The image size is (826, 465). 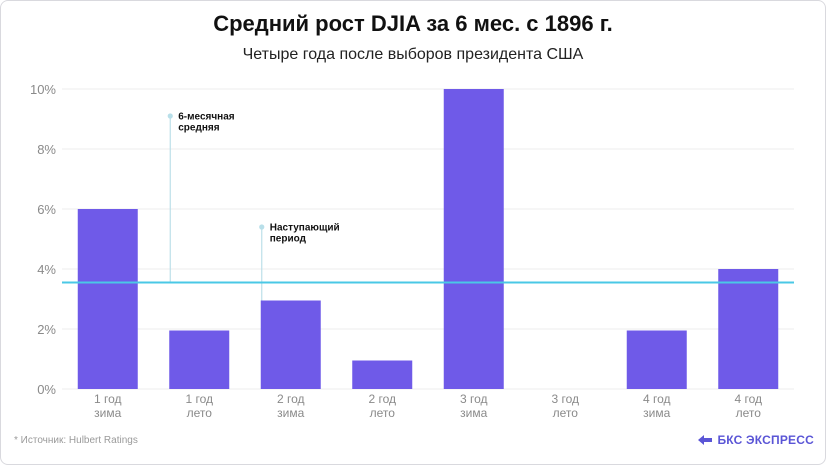 What do you see at coordinates (76, 440) in the screenshot?
I see `source-footnote: * Источник: Hulbert Ratings` at bounding box center [76, 440].